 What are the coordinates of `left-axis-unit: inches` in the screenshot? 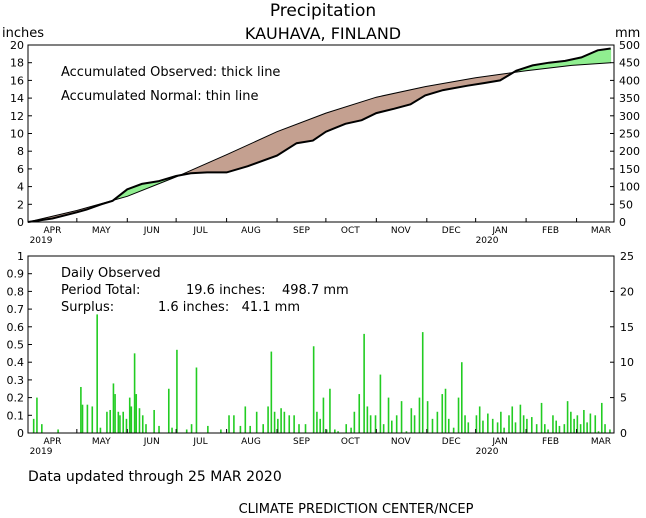 It's located at (23, 33).